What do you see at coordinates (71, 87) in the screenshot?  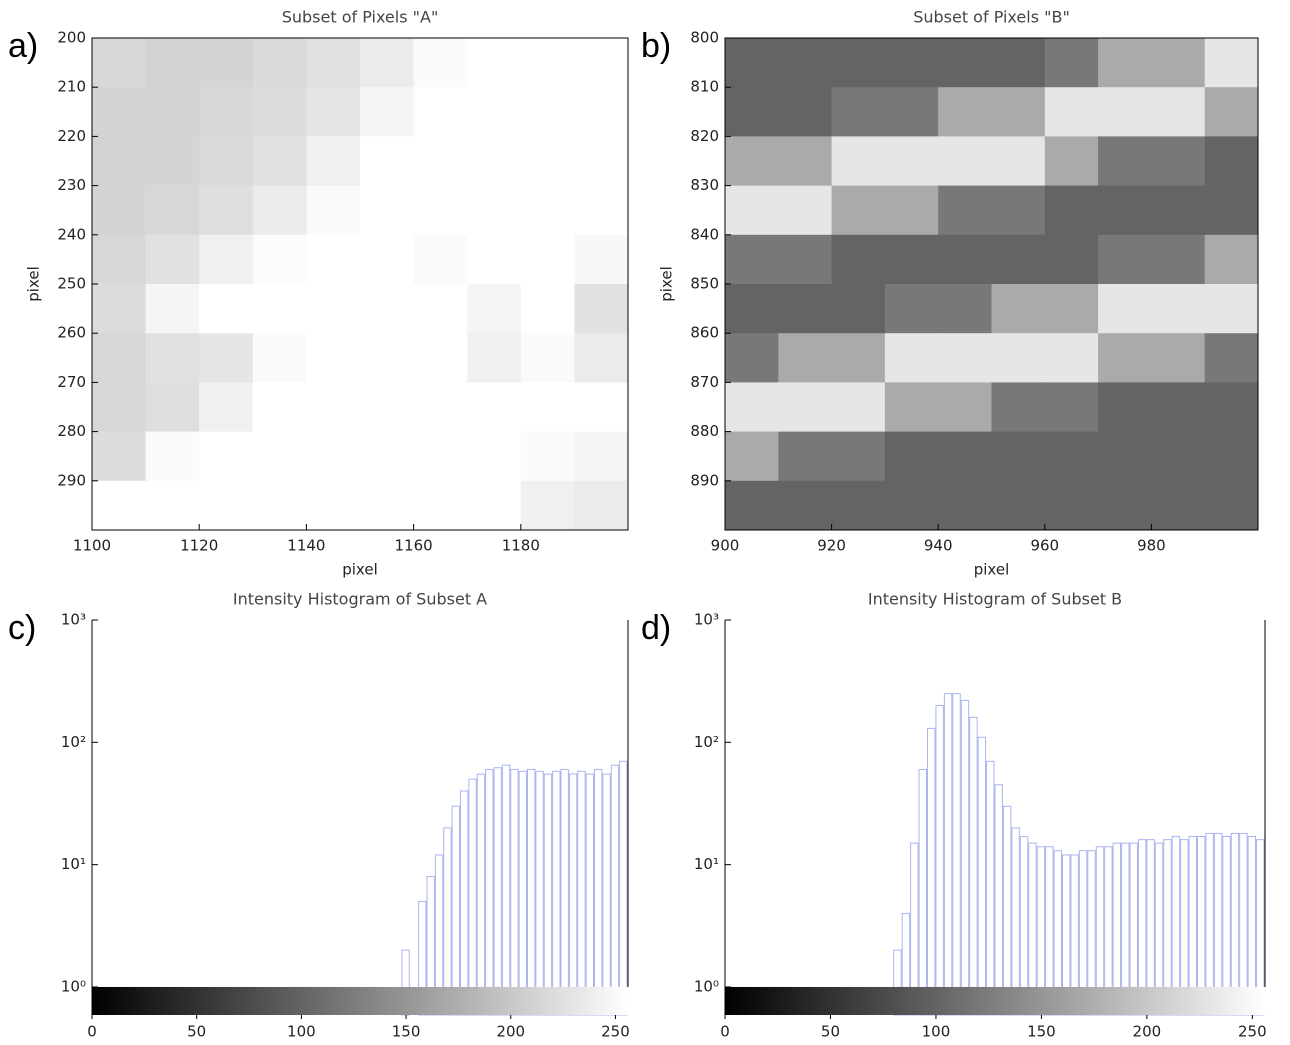 I see `y-tick-label: 210` at bounding box center [71, 87].